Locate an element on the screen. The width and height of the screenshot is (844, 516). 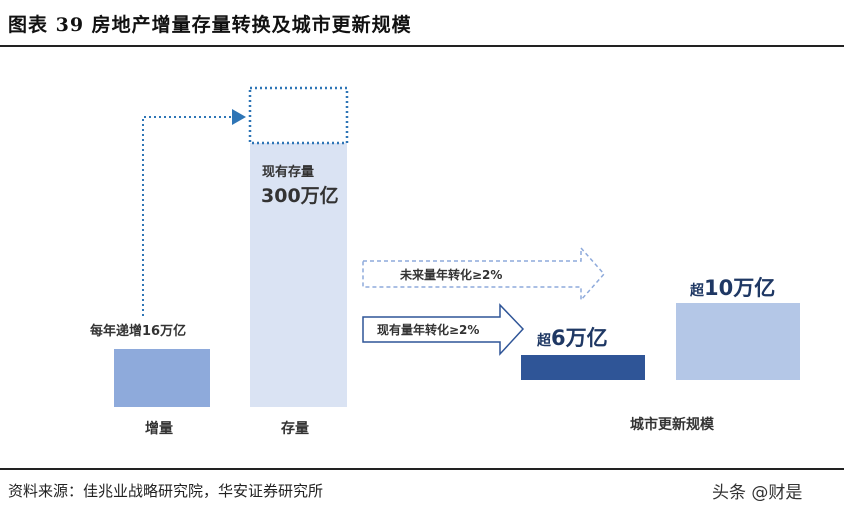
page-title: 图表 39 房地产增量存量转换及城市更新规模 is located at coordinates (210, 25).